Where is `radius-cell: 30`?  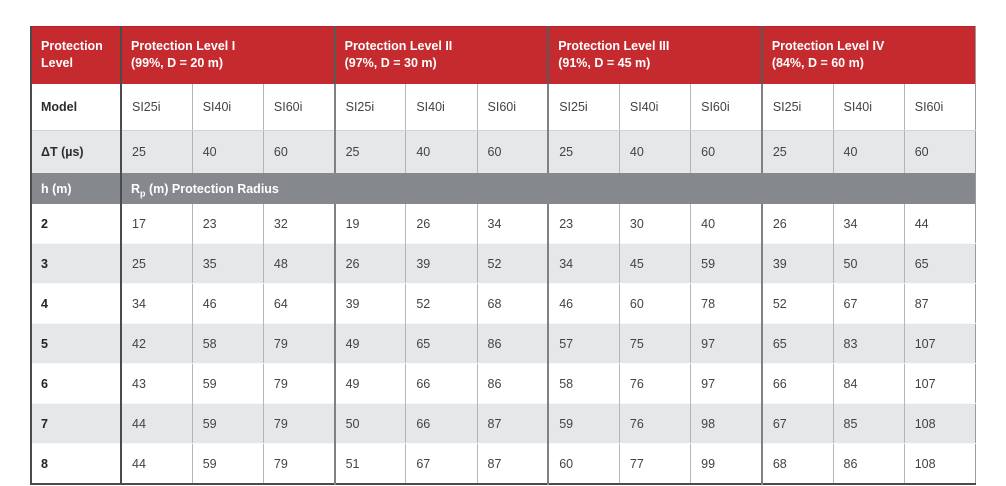
radius-cell: 30 is located at coordinates (654, 224).